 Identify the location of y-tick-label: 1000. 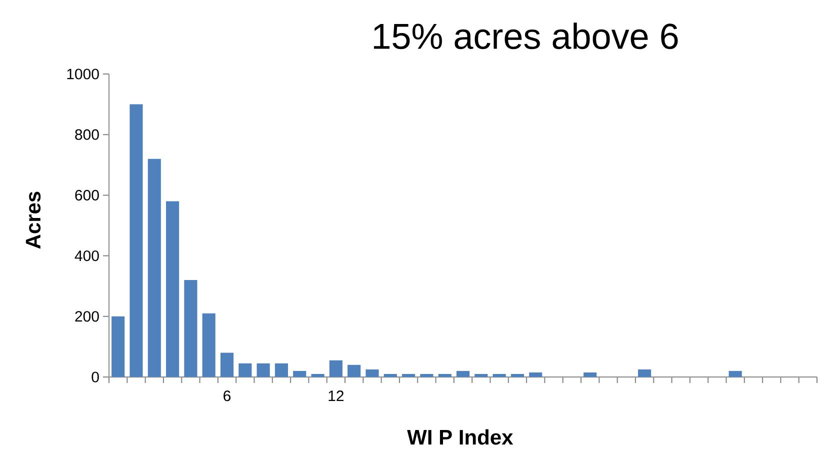
(83, 74).